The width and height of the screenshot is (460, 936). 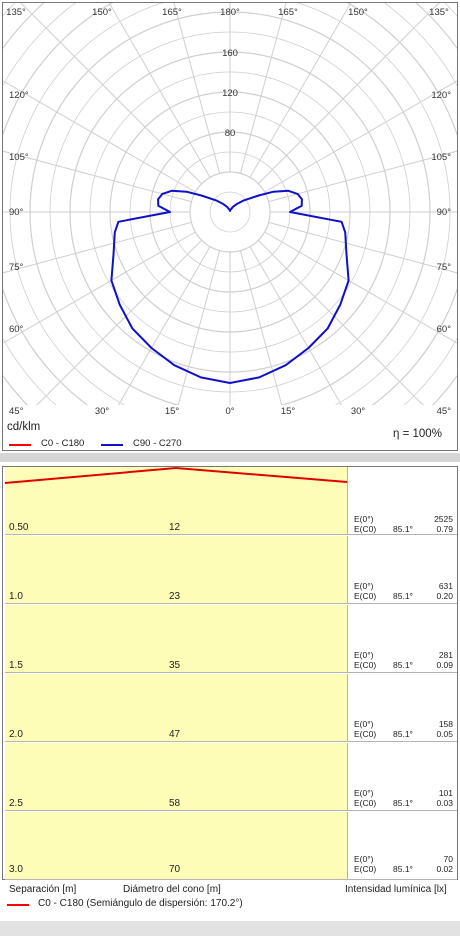 I want to click on radial-tick-label: 160, so click(x=230, y=53).